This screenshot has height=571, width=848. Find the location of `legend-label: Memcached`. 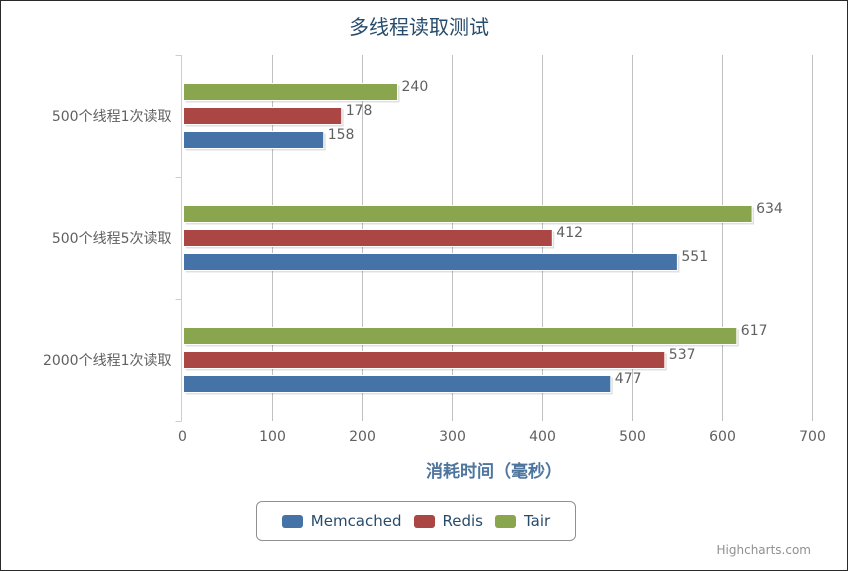

legend-label: Memcached is located at coordinates (356, 521).